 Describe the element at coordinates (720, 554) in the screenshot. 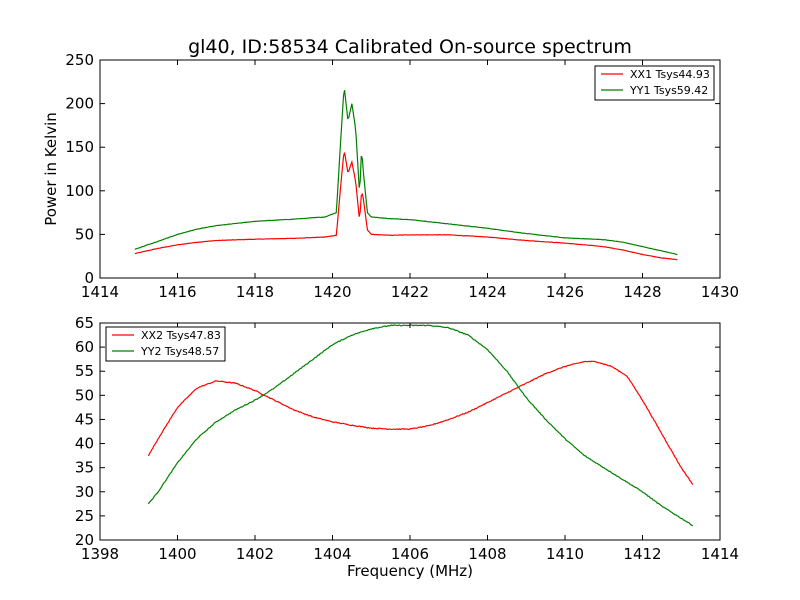

I see `bottom-xtick-label: 1414` at that location.